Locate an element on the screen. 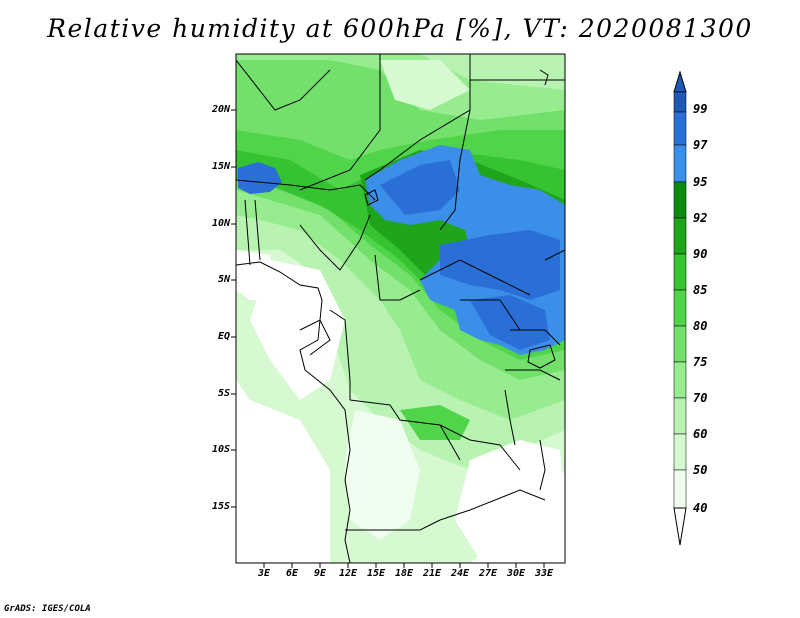 The image size is (800, 618). lon-label-15e: 15E is located at coordinates (376, 573).